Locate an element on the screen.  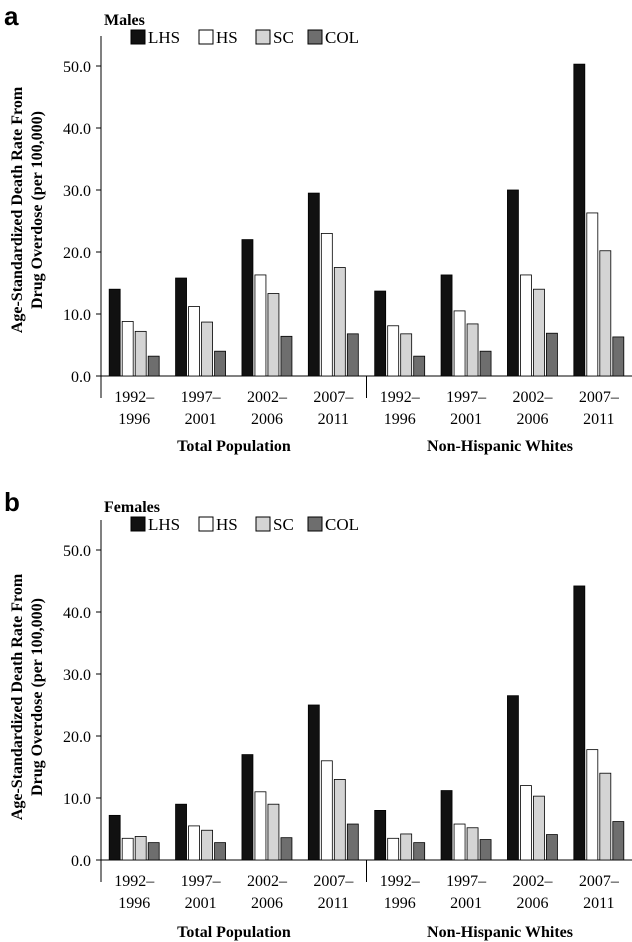
panel-title: Males is located at coordinates (124, 20).